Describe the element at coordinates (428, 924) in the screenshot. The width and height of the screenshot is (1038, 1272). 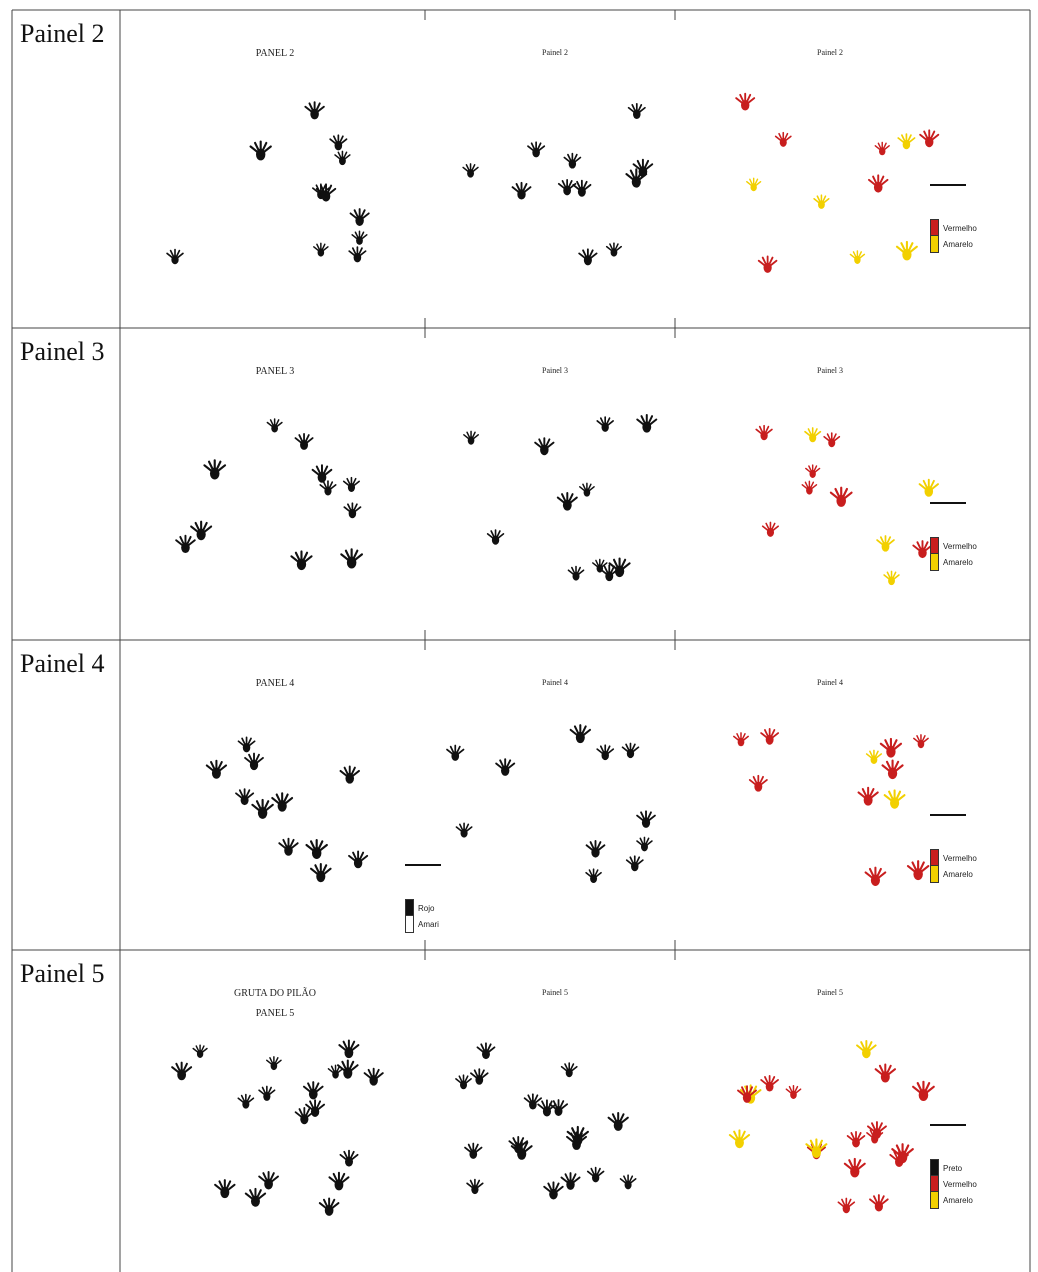
I see `legend-label: Amari` at that location.